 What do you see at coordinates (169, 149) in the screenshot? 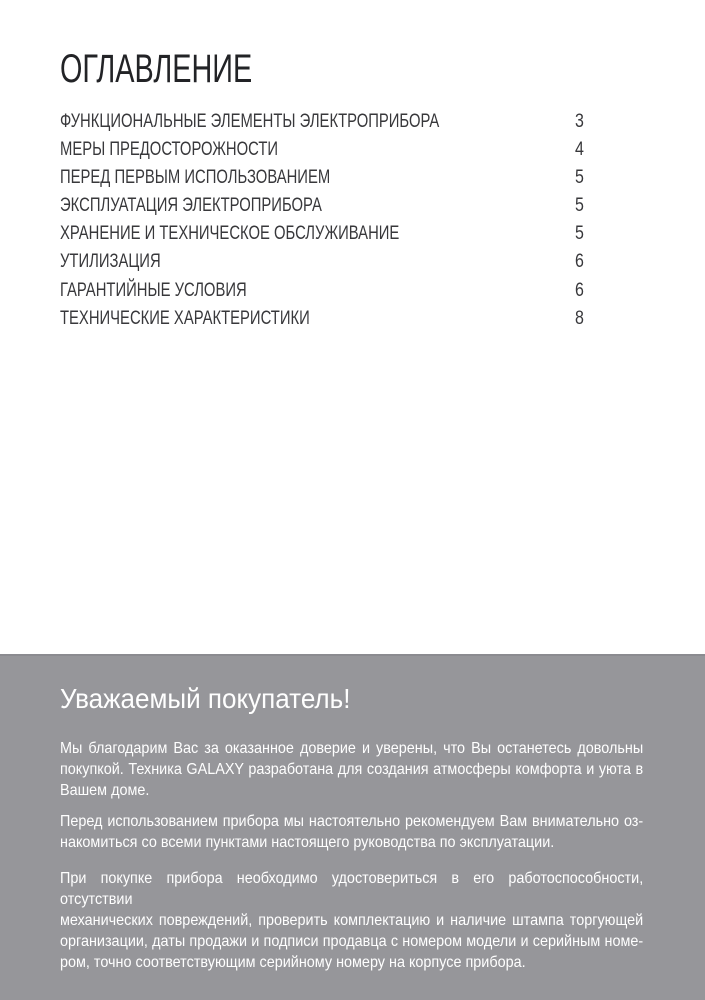
I see `toc-entry-label: МЕРЫ ПРЕДОСТОРОЖНОСТИ` at bounding box center [169, 149].